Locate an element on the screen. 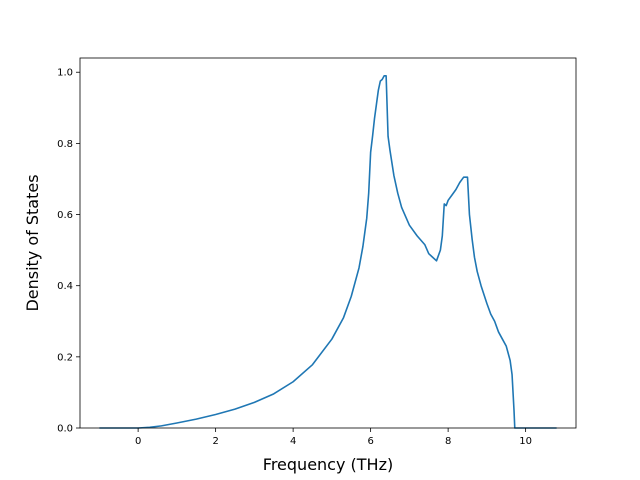 The width and height of the screenshot is (640, 480). x-ticks: 0 2 4 6 8 10 is located at coordinates (333, 437).